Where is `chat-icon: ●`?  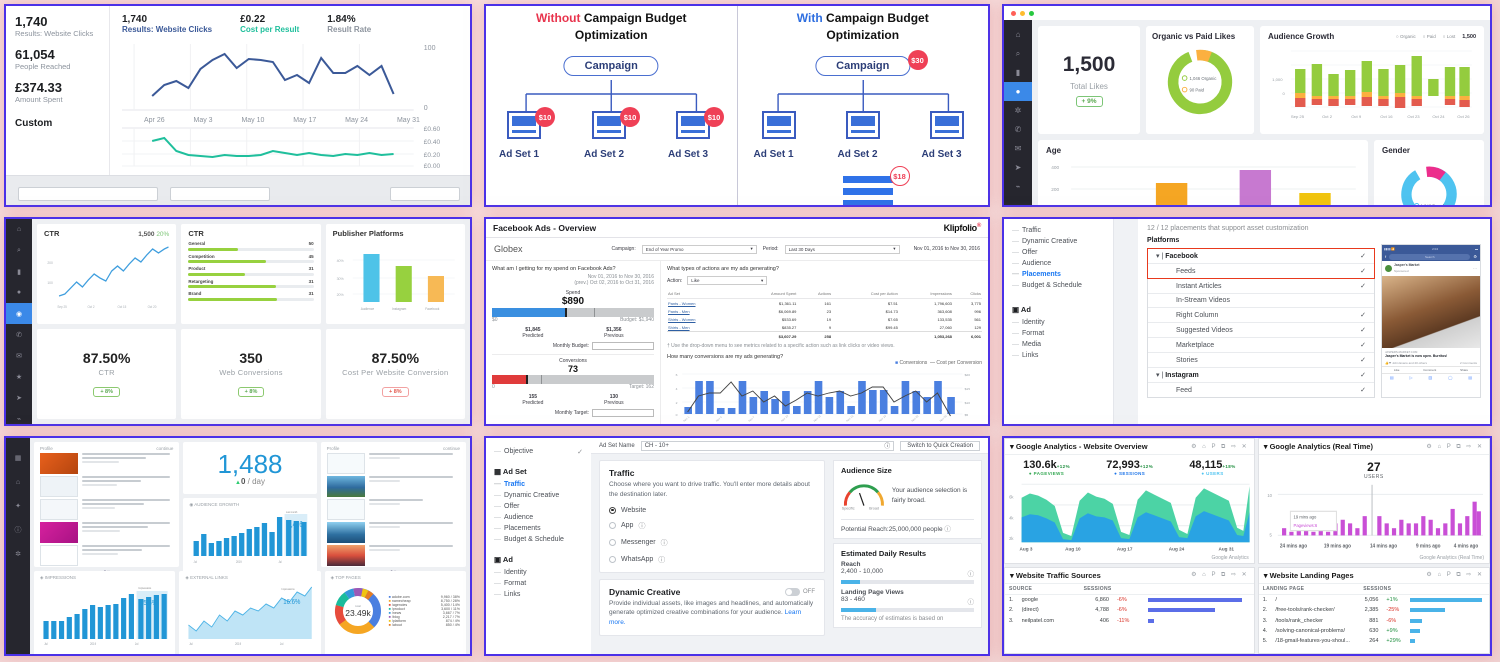
chat-icon: ● is located at coordinates (19, 292).